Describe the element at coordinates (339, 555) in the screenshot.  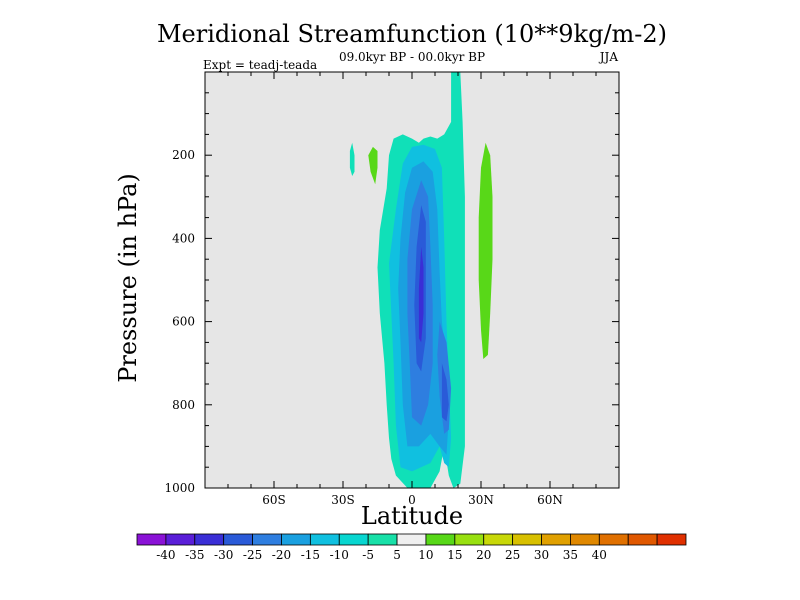
I see `colorbar-label: -10` at that location.